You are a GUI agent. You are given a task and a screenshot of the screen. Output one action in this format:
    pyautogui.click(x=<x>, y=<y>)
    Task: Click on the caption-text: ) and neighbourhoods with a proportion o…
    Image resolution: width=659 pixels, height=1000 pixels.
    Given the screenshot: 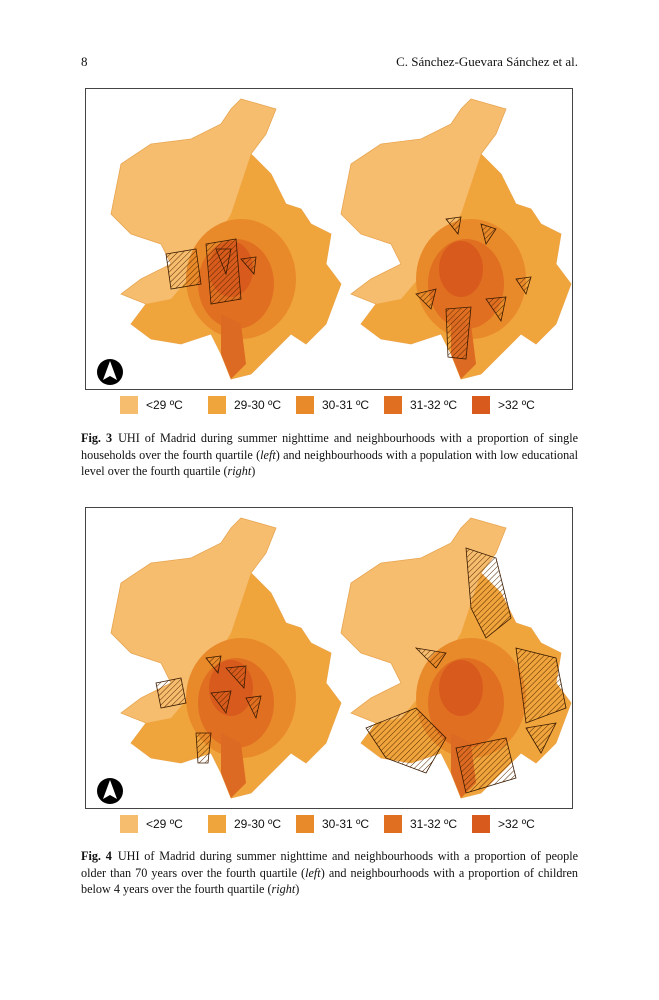 What is the action you would take?
    pyautogui.click(x=329, y=881)
    